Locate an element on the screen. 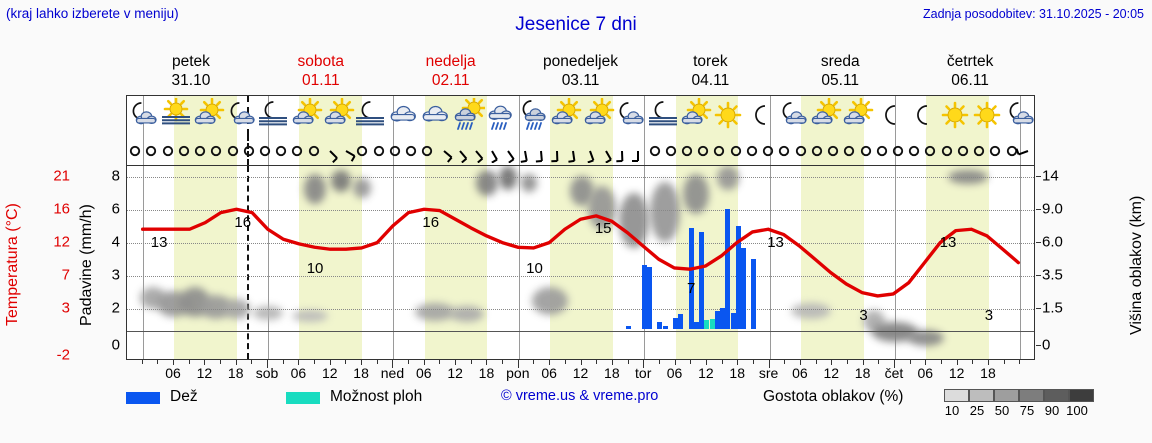 This screenshot has width=1152, height=443. day-name: nedelja is located at coordinates (450, 61).